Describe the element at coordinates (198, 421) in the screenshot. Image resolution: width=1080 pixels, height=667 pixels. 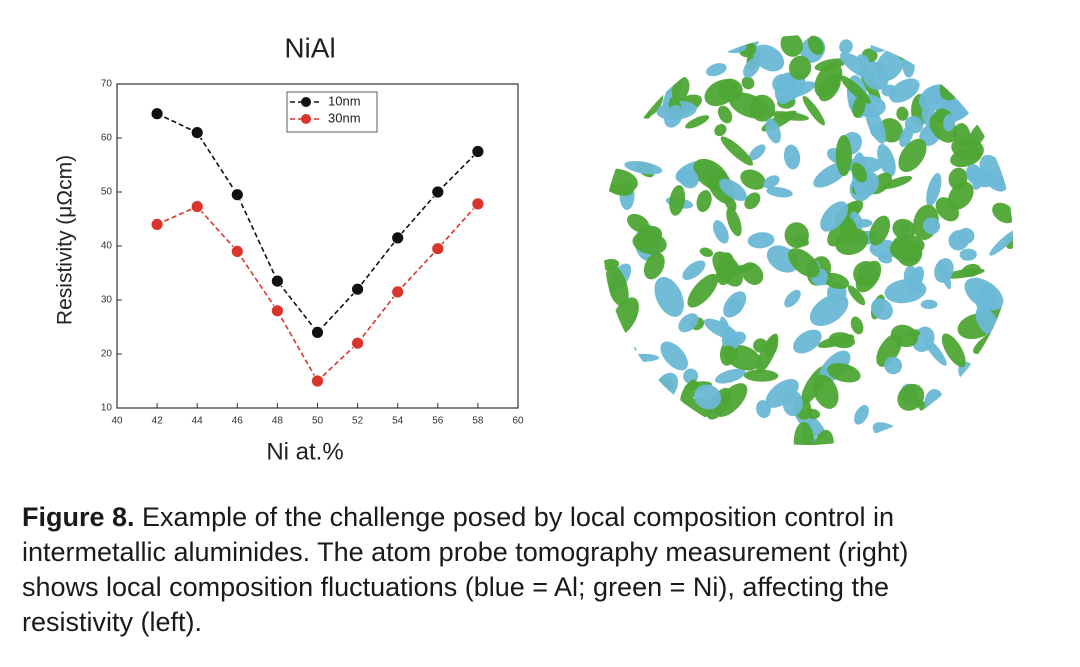
I see `x-tick-label: 44` at that location.